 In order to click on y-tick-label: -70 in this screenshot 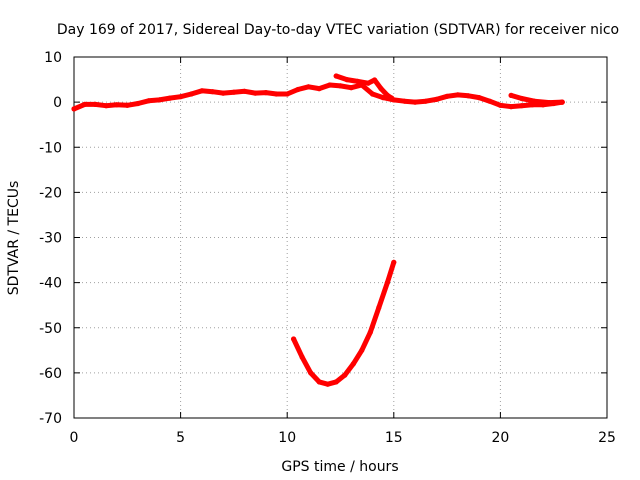, I will do `click(50, 419)`.